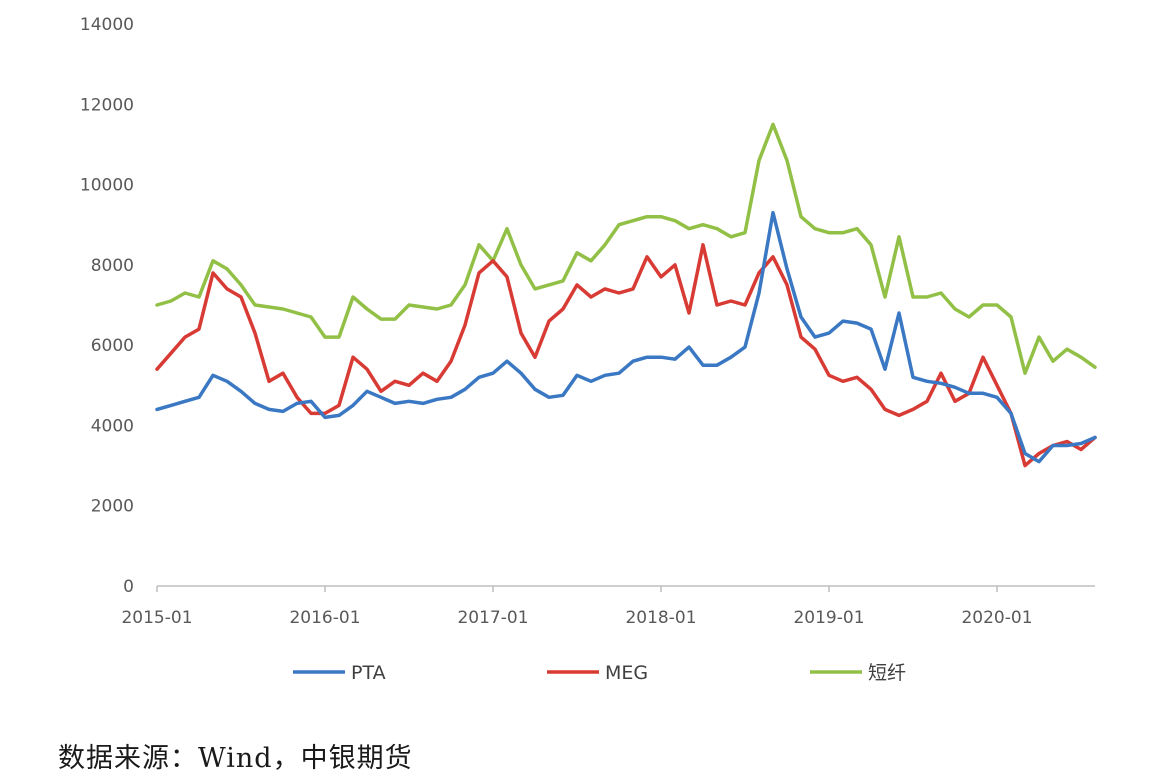 This screenshot has width=1170, height=782. What do you see at coordinates (107, 25) in the screenshot?
I see `y-tick-label: 14000` at bounding box center [107, 25].